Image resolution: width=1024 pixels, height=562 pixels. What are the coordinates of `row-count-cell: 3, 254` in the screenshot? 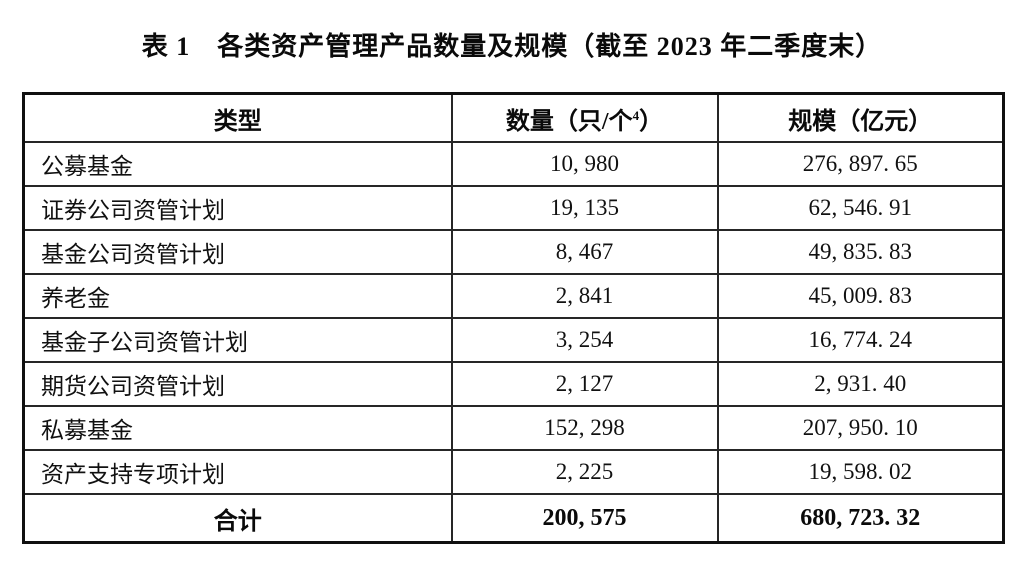 It's located at (584, 340).